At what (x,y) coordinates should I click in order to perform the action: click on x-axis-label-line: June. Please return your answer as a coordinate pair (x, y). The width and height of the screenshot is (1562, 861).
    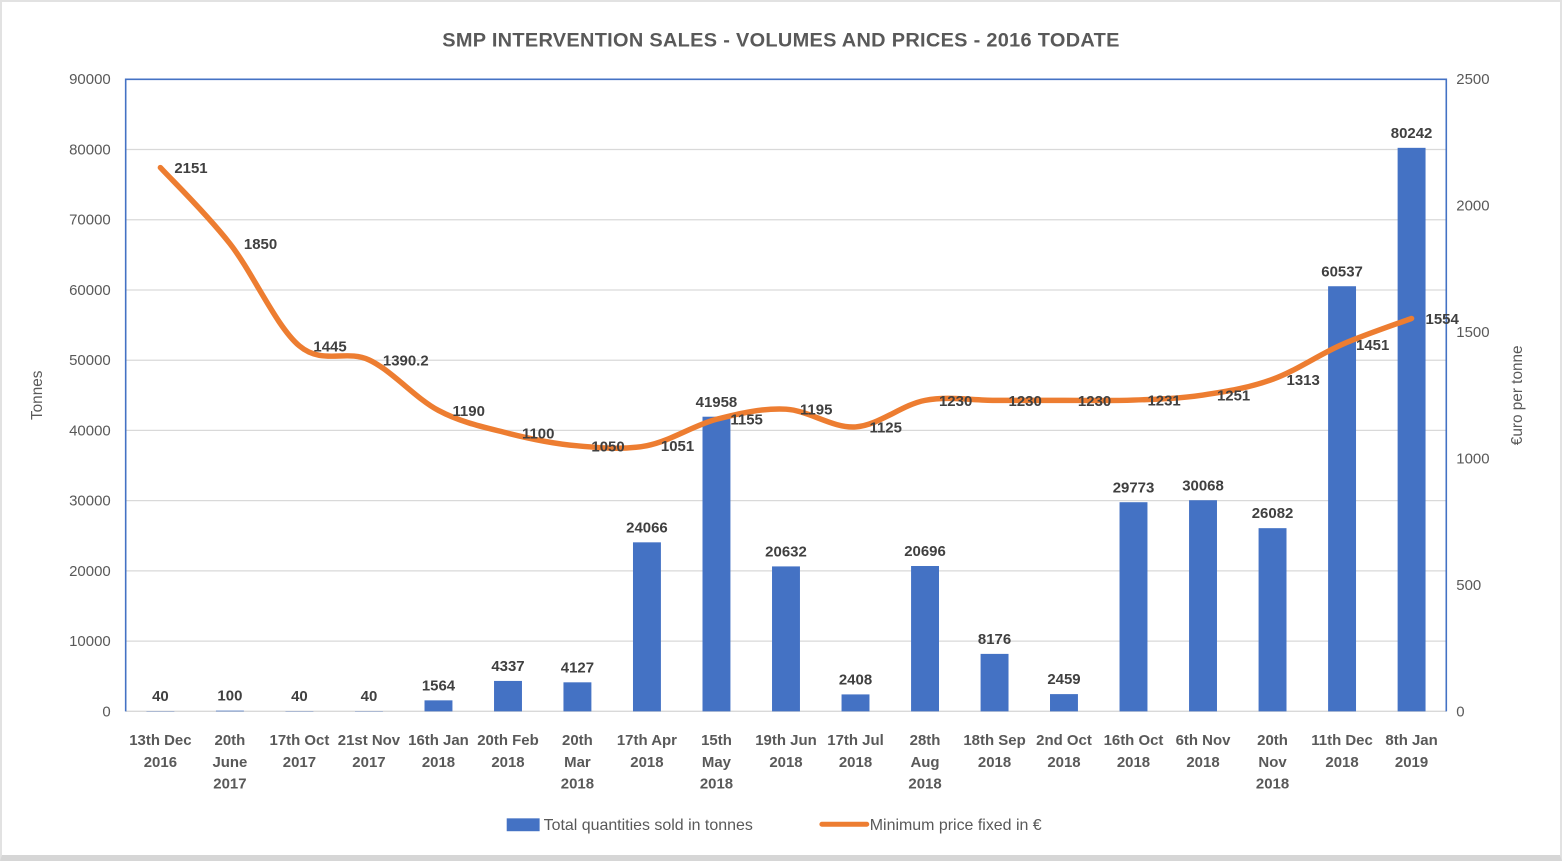
    Looking at the image, I should click on (229, 763).